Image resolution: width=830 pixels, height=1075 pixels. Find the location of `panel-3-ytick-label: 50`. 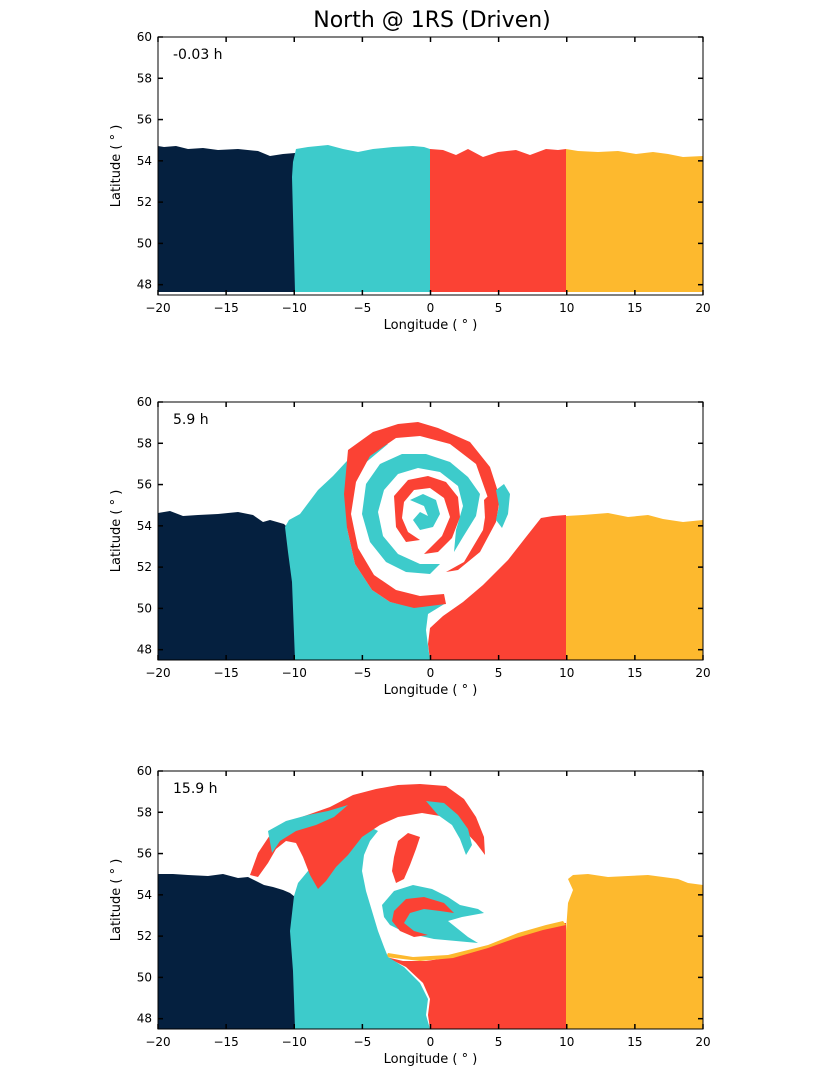

panel-3-ytick-label: 50 is located at coordinates (144, 977).